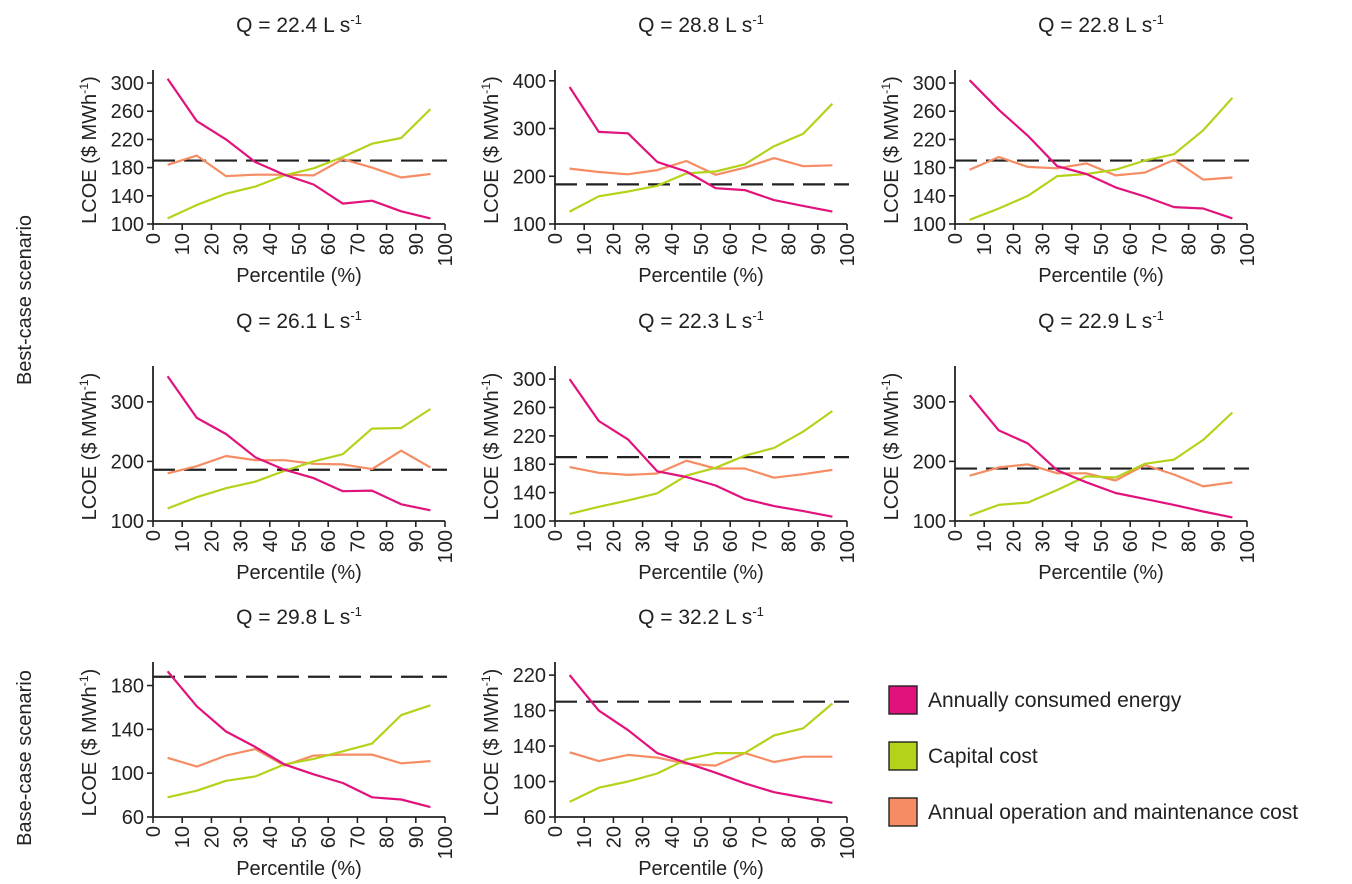  What do you see at coordinates (25, 300) in the screenshot?
I see `row-label-best-case: Best-case scenario` at bounding box center [25, 300].